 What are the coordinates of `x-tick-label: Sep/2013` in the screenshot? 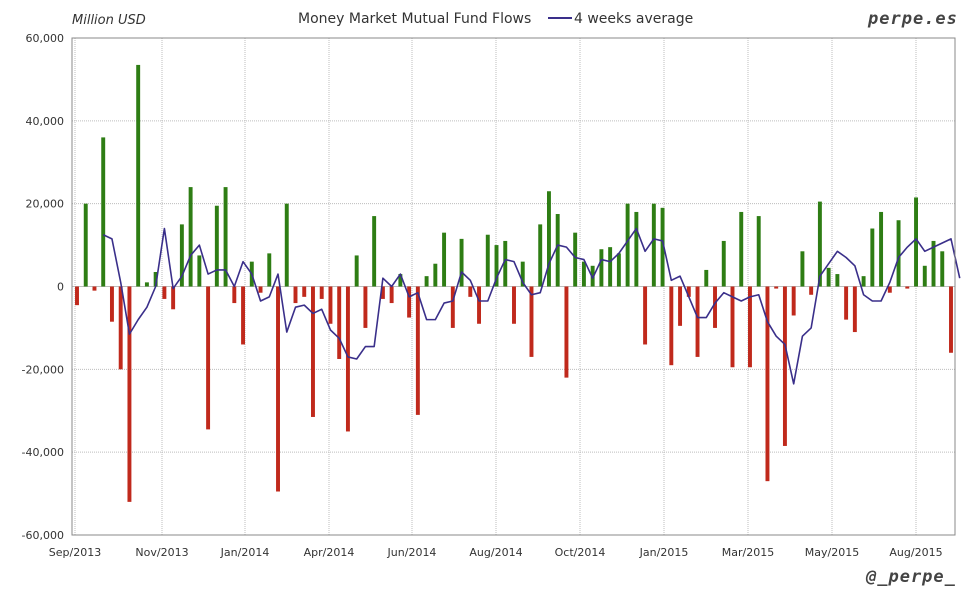 It's located at (75, 552).